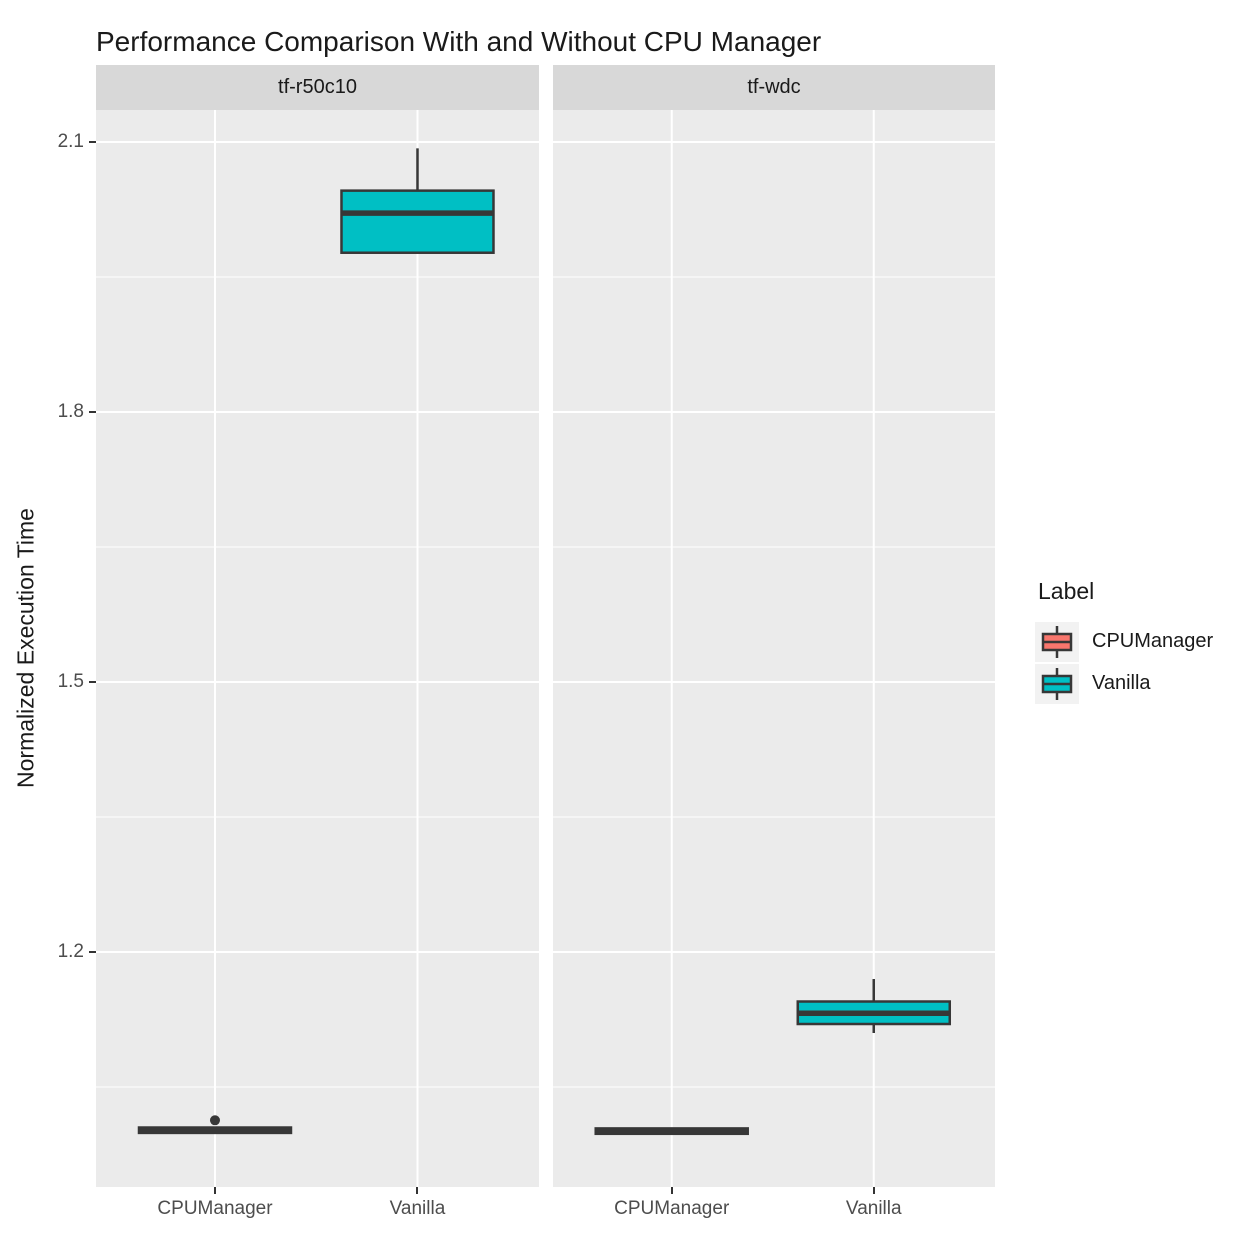 The height and width of the screenshot is (1242, 1238). I want to click on legend: Label CPUManager Vanilla, so click(1135, 641).